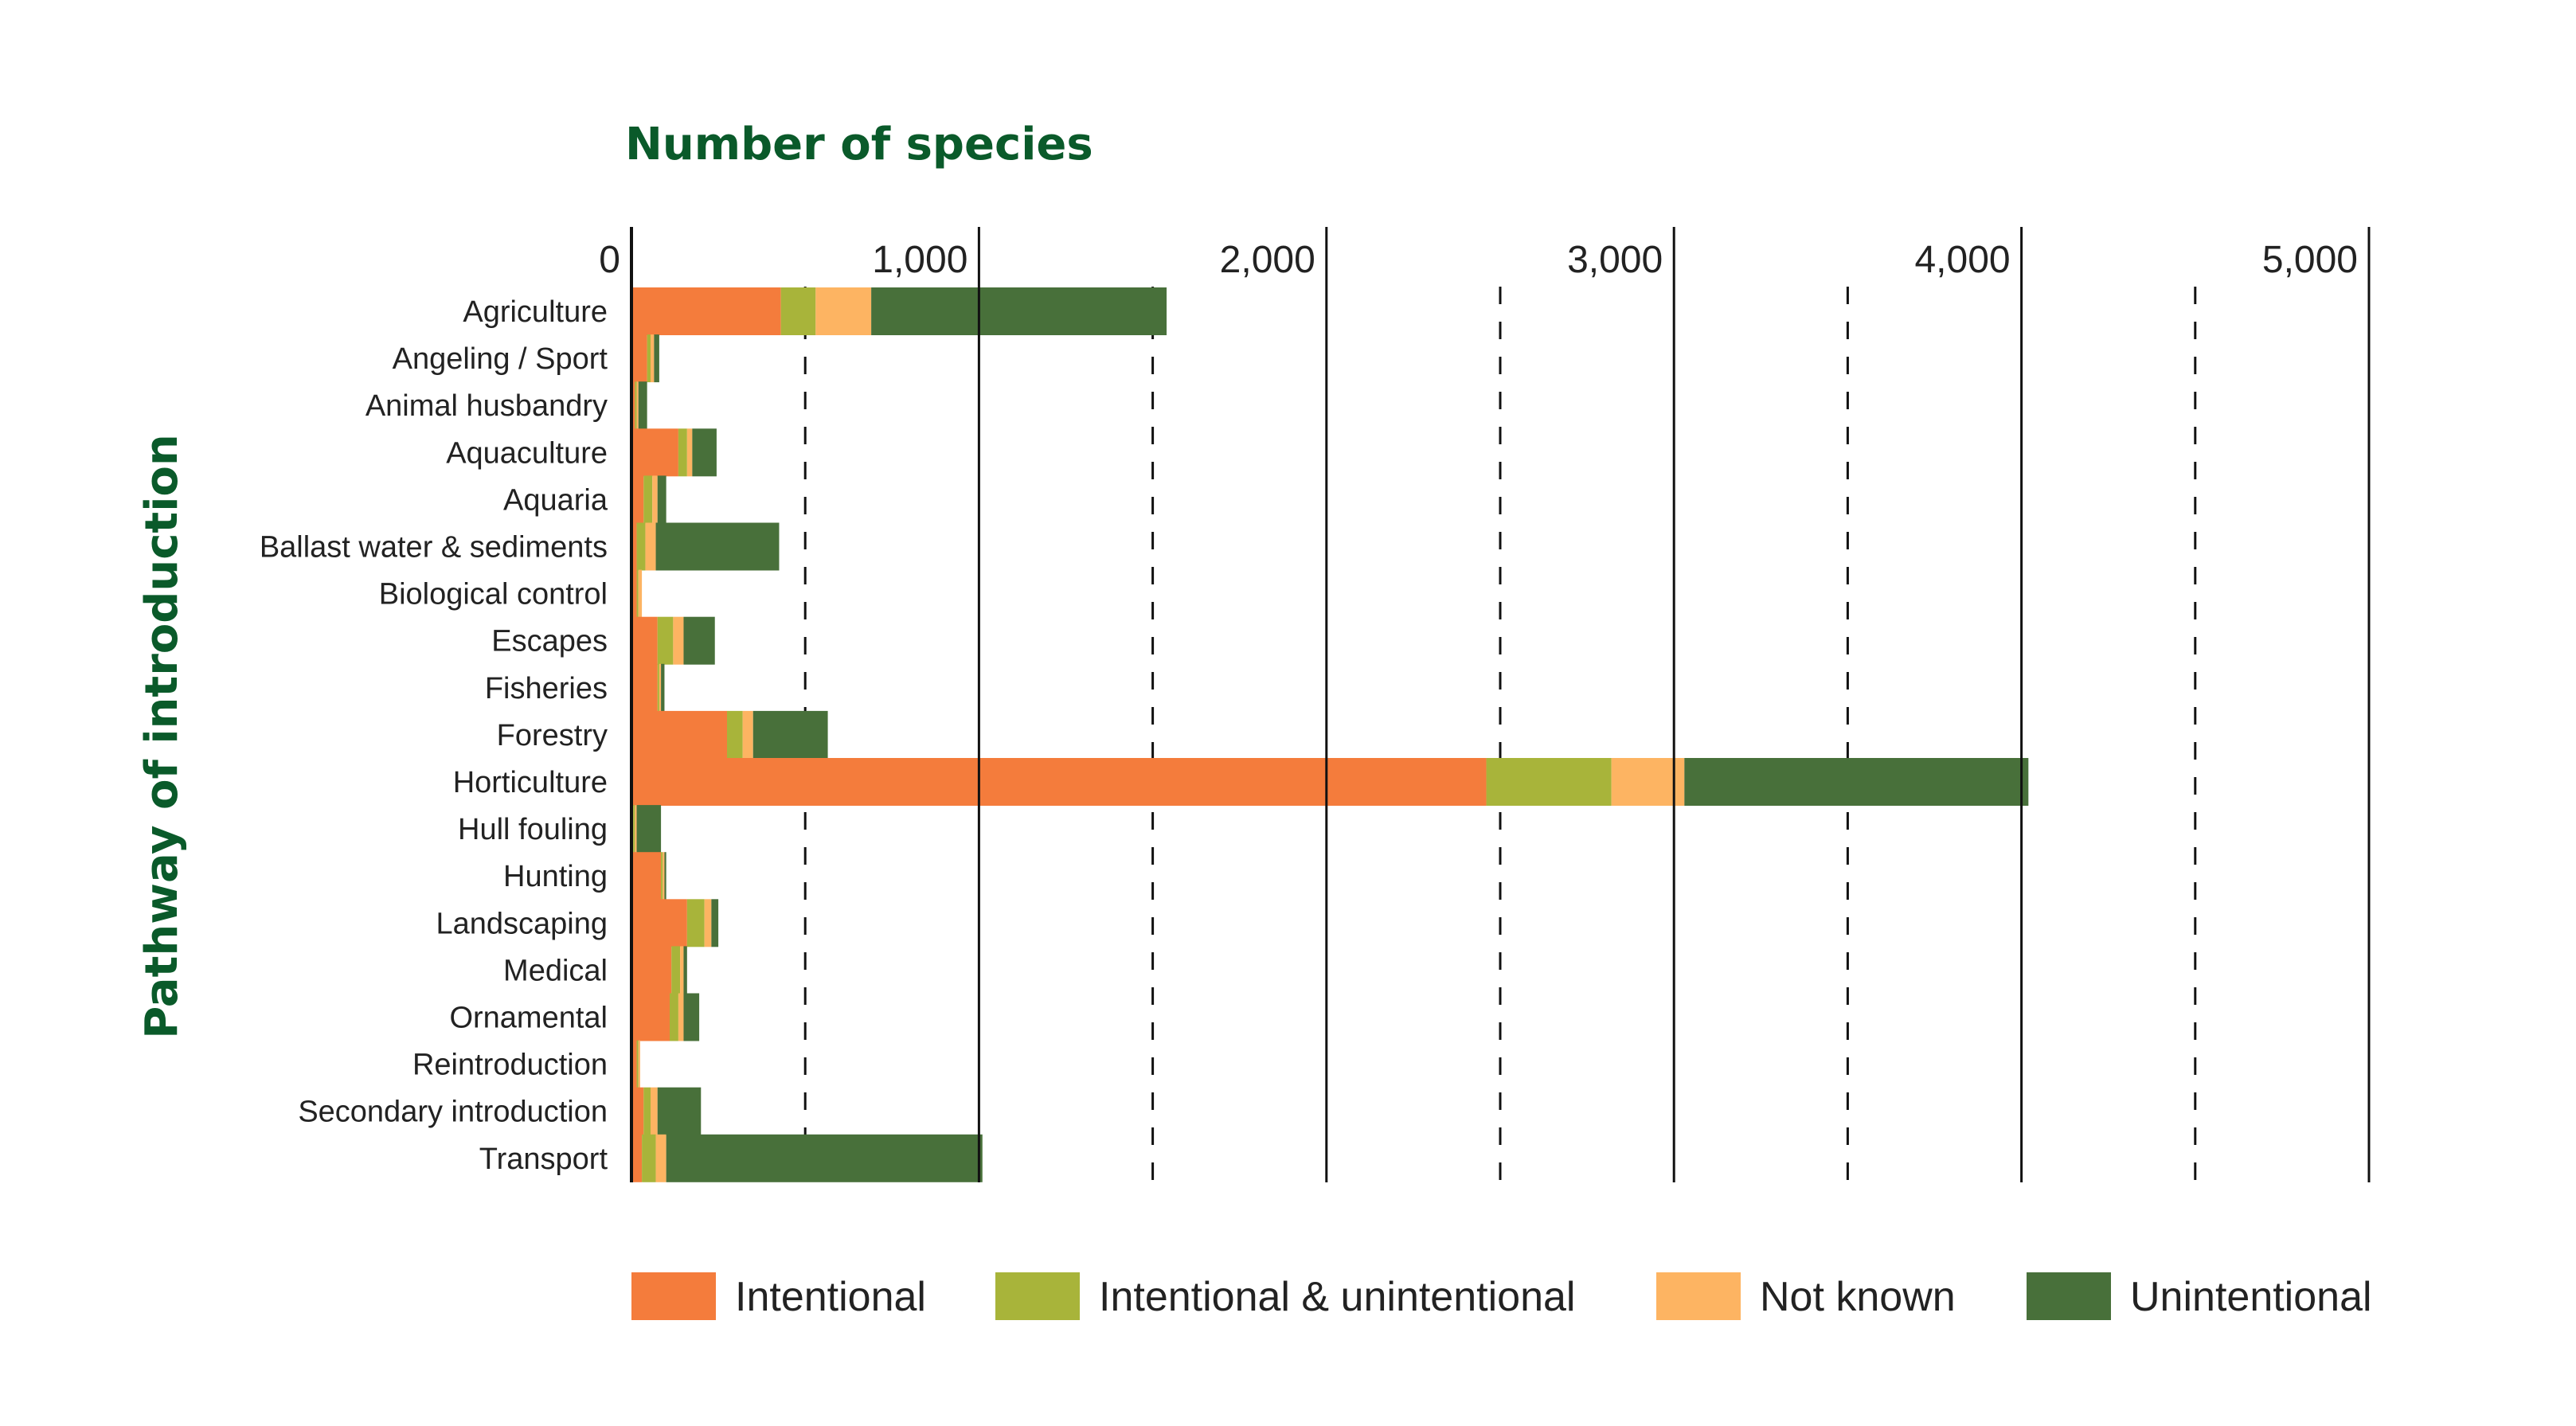 This screenshot has width=2576, height=1426. What do you see at coordinates (830, 1297) in the screenshot?
I see `legend-label: Intentional` at bounding box center [830, 1297].